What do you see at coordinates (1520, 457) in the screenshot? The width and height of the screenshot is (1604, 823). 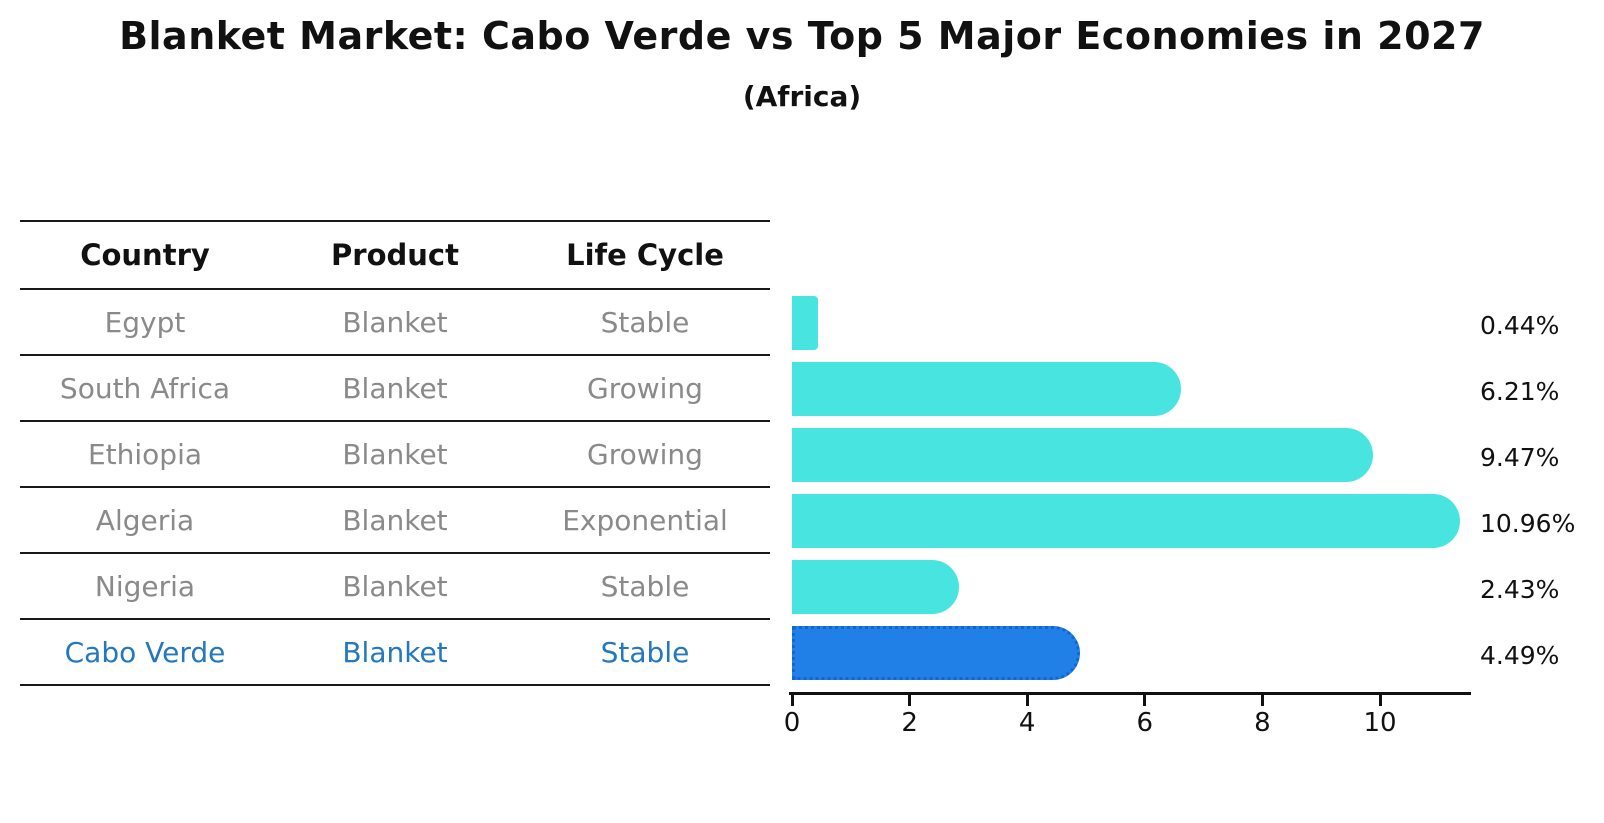 I see `bar-value-label: 9.47%` at bounding box center [1520, 457].